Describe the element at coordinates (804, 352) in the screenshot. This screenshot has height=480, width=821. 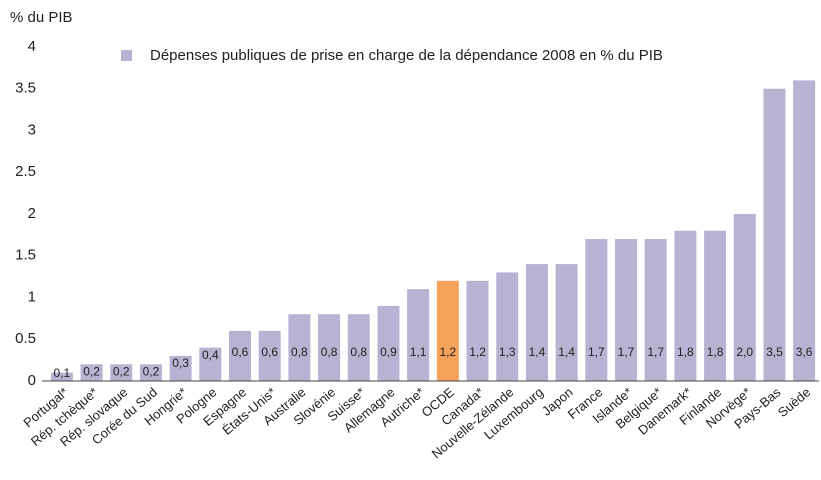
I see `value-label: 3,6` at that location.